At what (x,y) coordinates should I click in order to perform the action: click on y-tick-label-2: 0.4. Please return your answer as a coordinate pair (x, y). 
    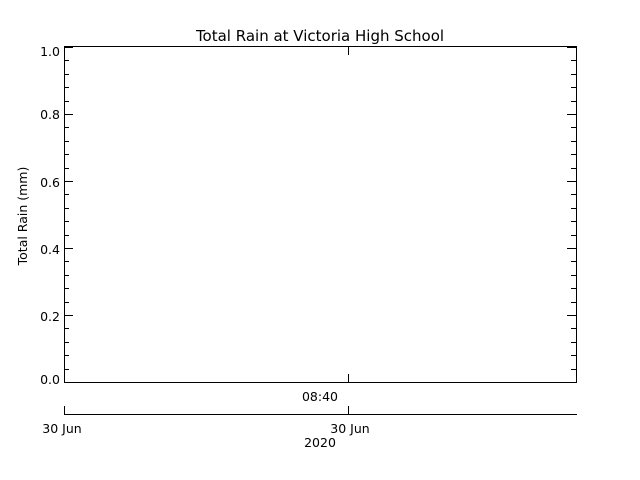
    Looking at the image, I should click on (50, 249).